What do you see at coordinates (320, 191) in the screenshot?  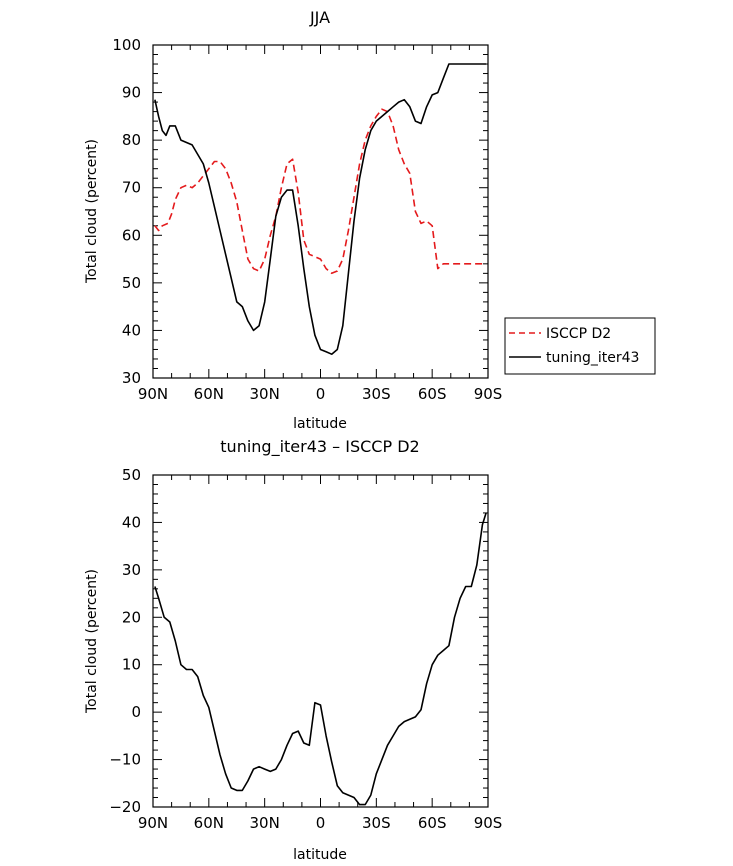 I see `series-line-isccp-d2` at bounding box center [320, 191].